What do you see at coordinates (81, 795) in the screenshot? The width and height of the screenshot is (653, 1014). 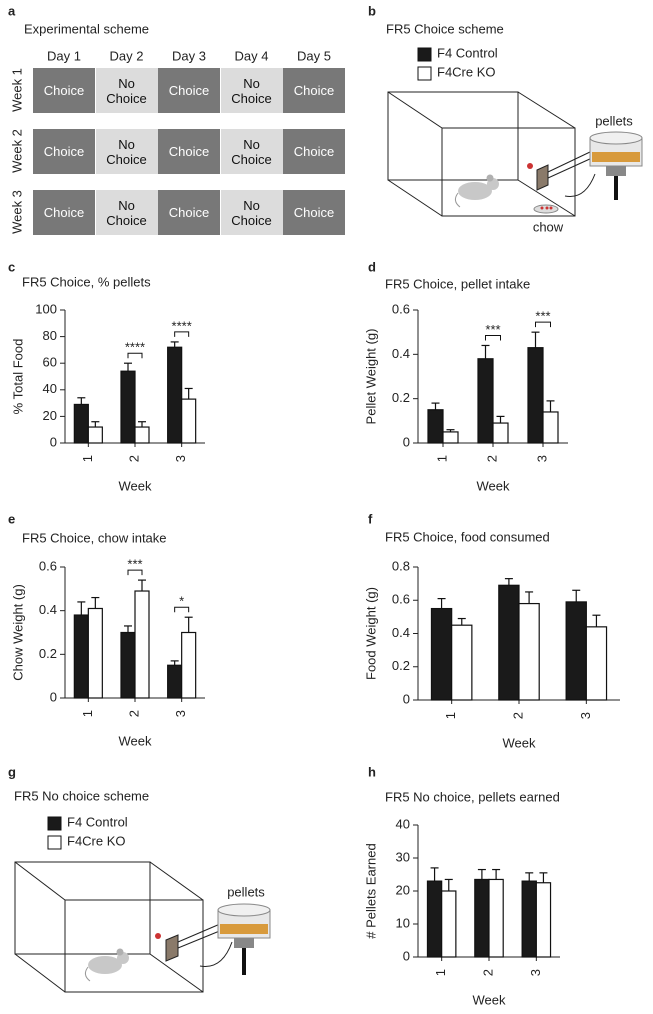 I see `panel-title: FR5 No choice scheme` at bounding box center [81, 795].